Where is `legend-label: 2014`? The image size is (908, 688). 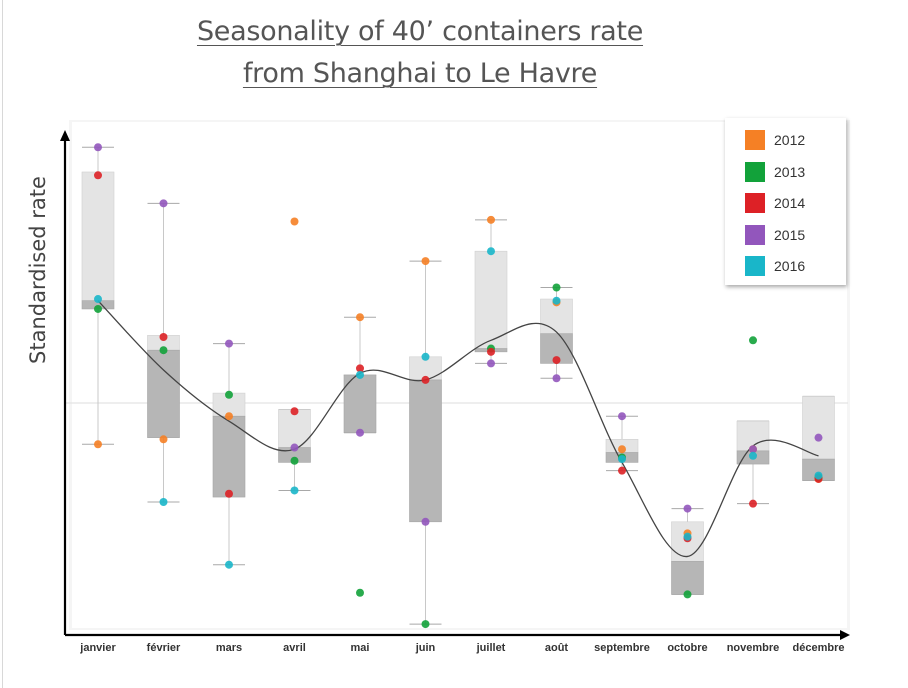 legend-label: 2014 is located at coordinates (790, 203).